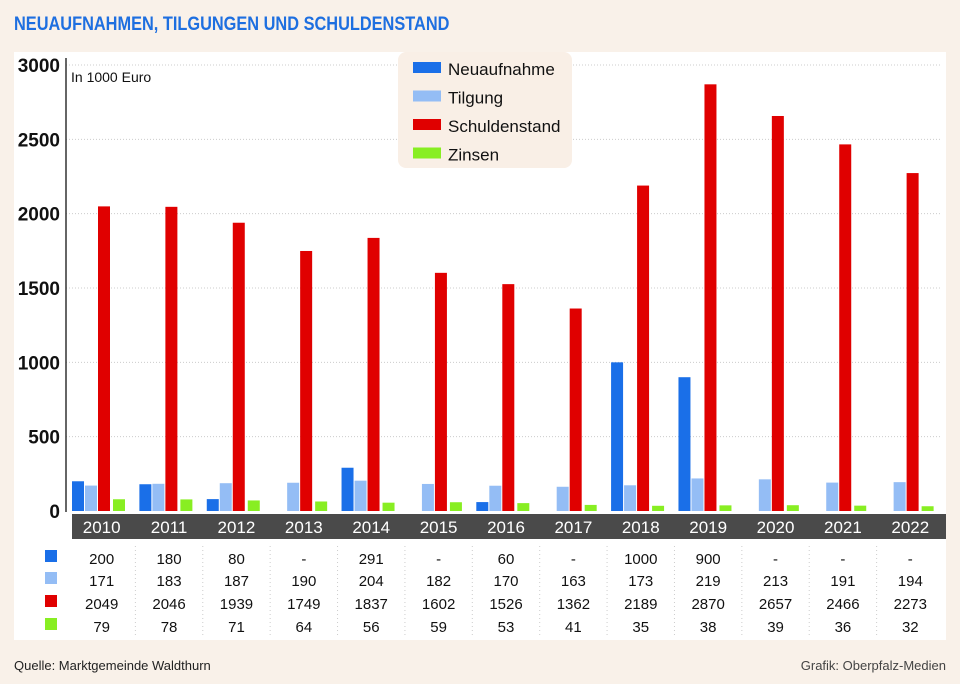 This screenshot has width=960, height=684. What do you see at coordinates (501, 69) in the screenshot?
I see `legend-label: Neuaufnahme` at bounding box center [501, 69].